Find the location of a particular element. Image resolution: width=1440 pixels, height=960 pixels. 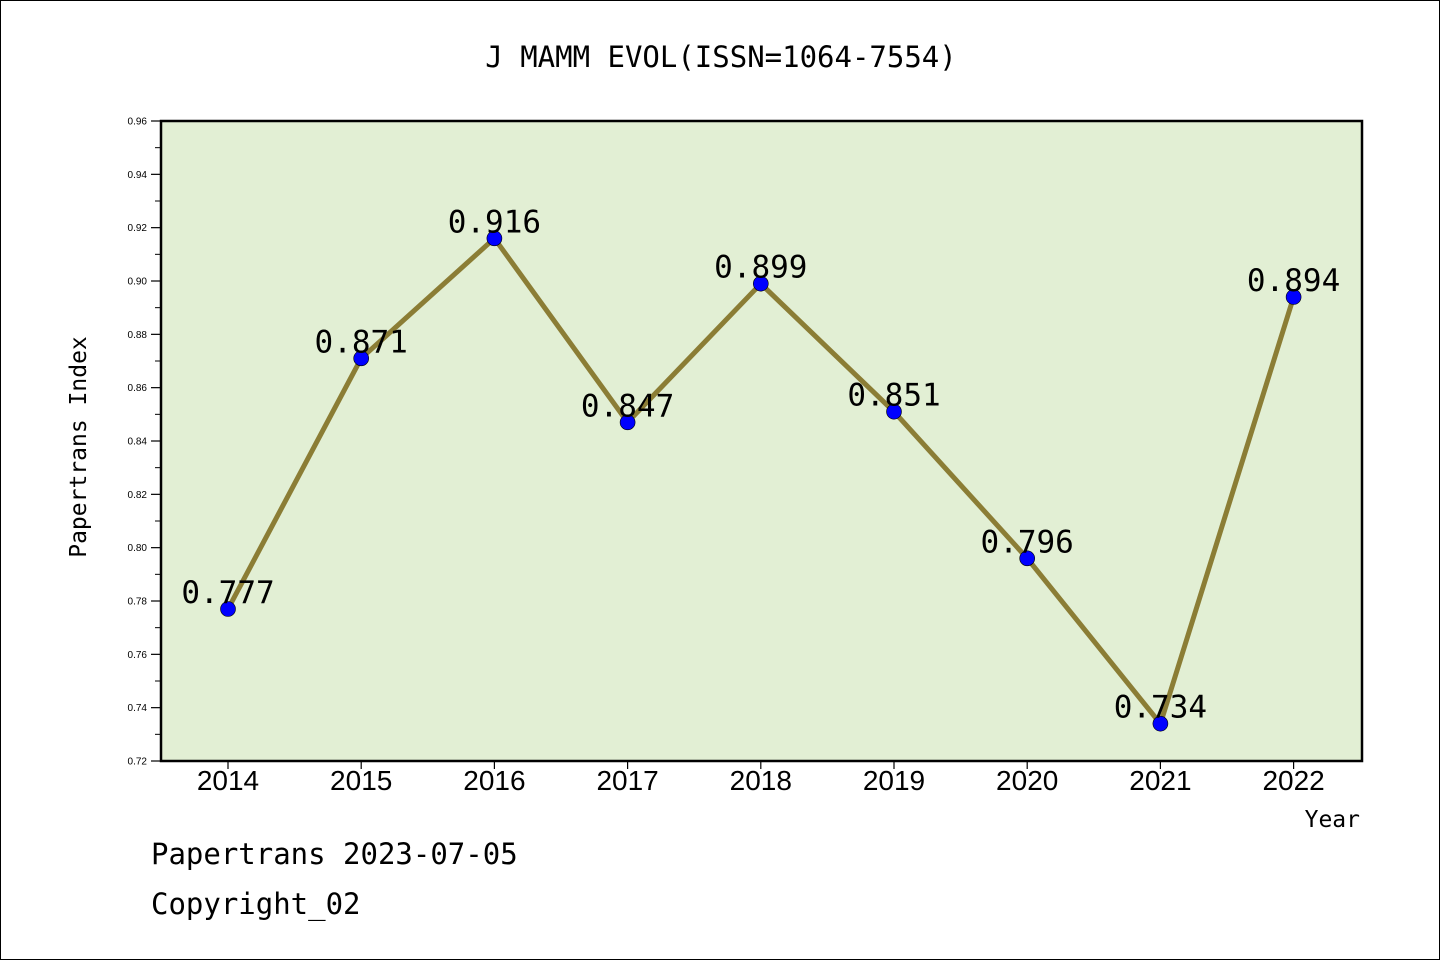

x-tick-label: 2014 is located at coordinates (228, 780).